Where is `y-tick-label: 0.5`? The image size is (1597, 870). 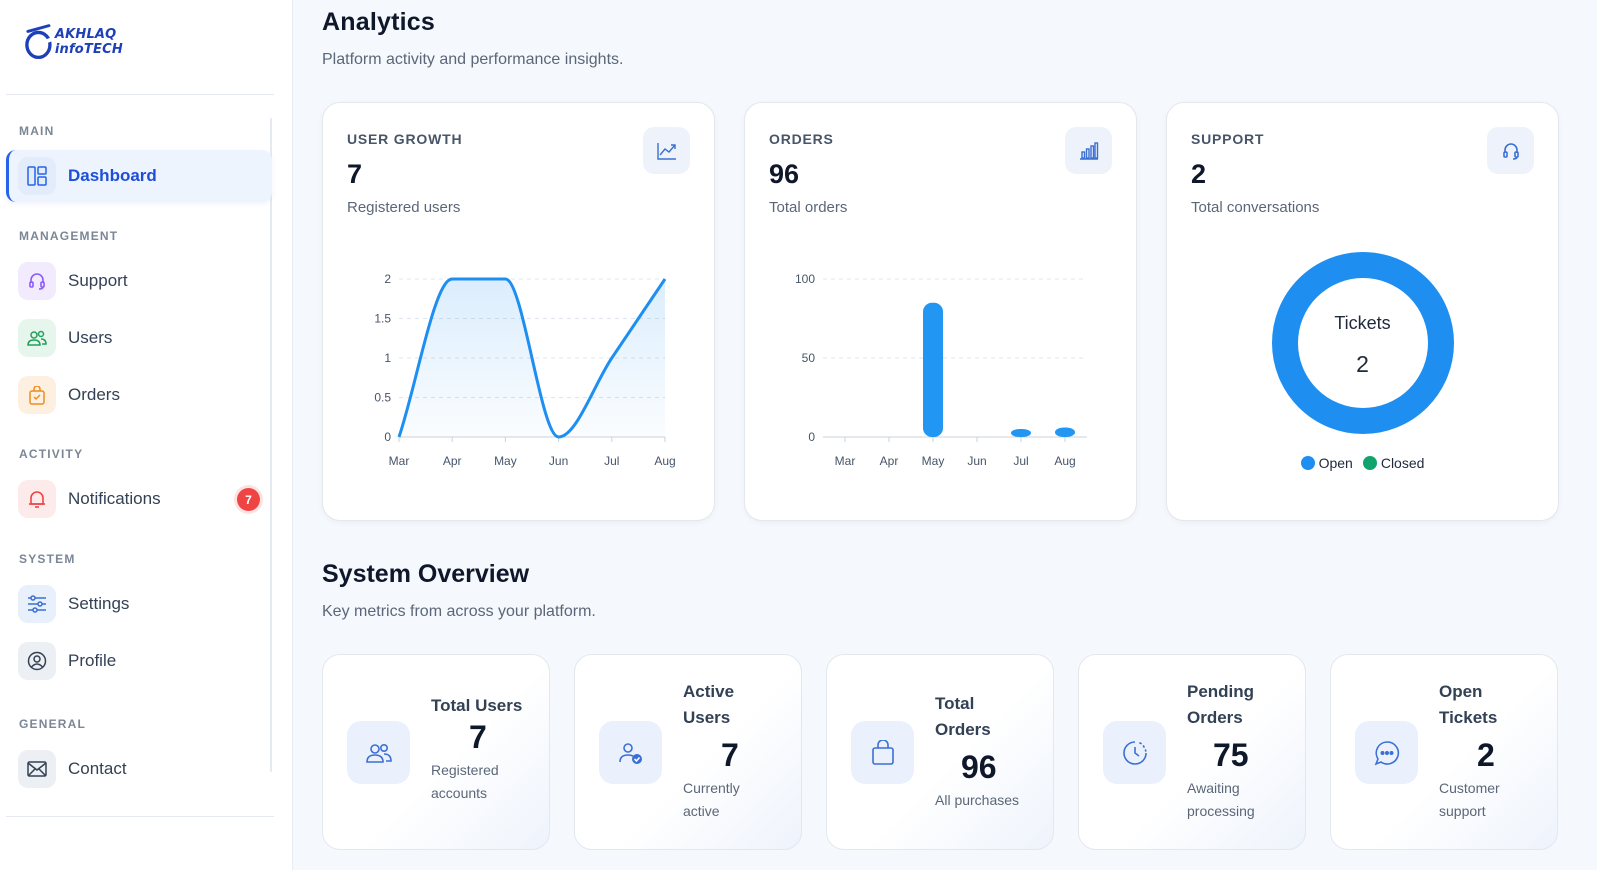 y-tick-label: 0.5 is located at coordinates (382, 398).